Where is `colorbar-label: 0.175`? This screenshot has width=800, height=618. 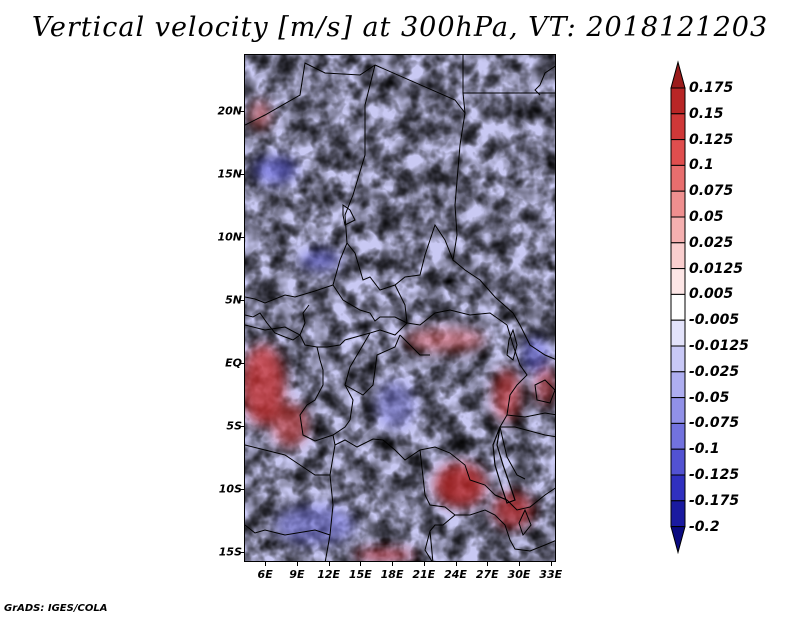 colorbar-label: 0.175 is located at coordinates (711, 88).